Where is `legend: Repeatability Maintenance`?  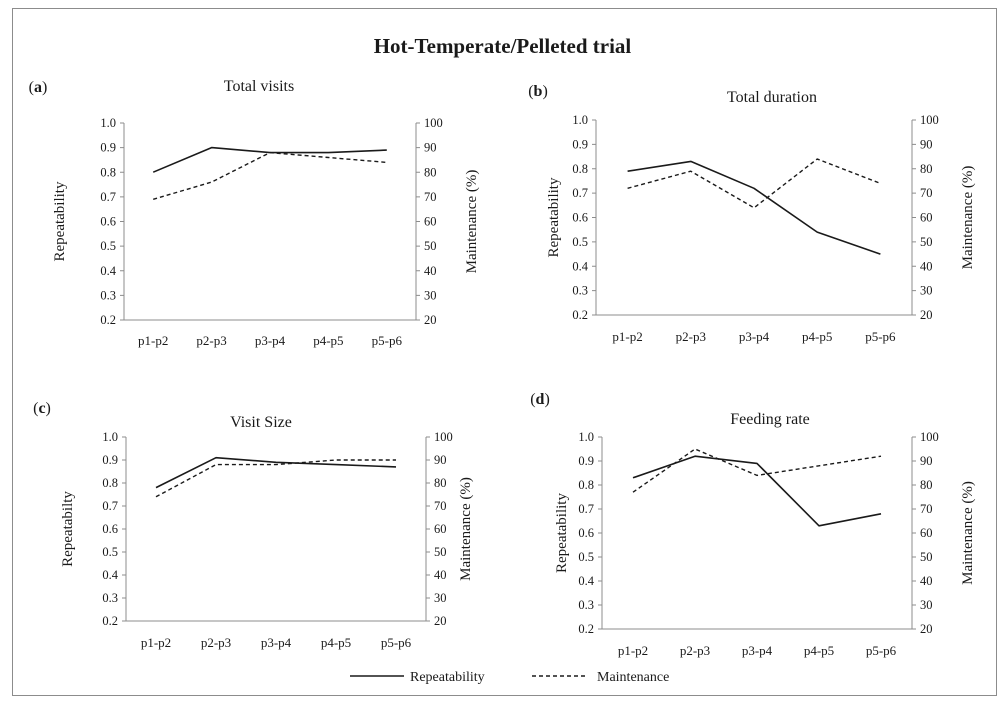 legend: Repeatability Maintenance is located at coordinates (509, 677).